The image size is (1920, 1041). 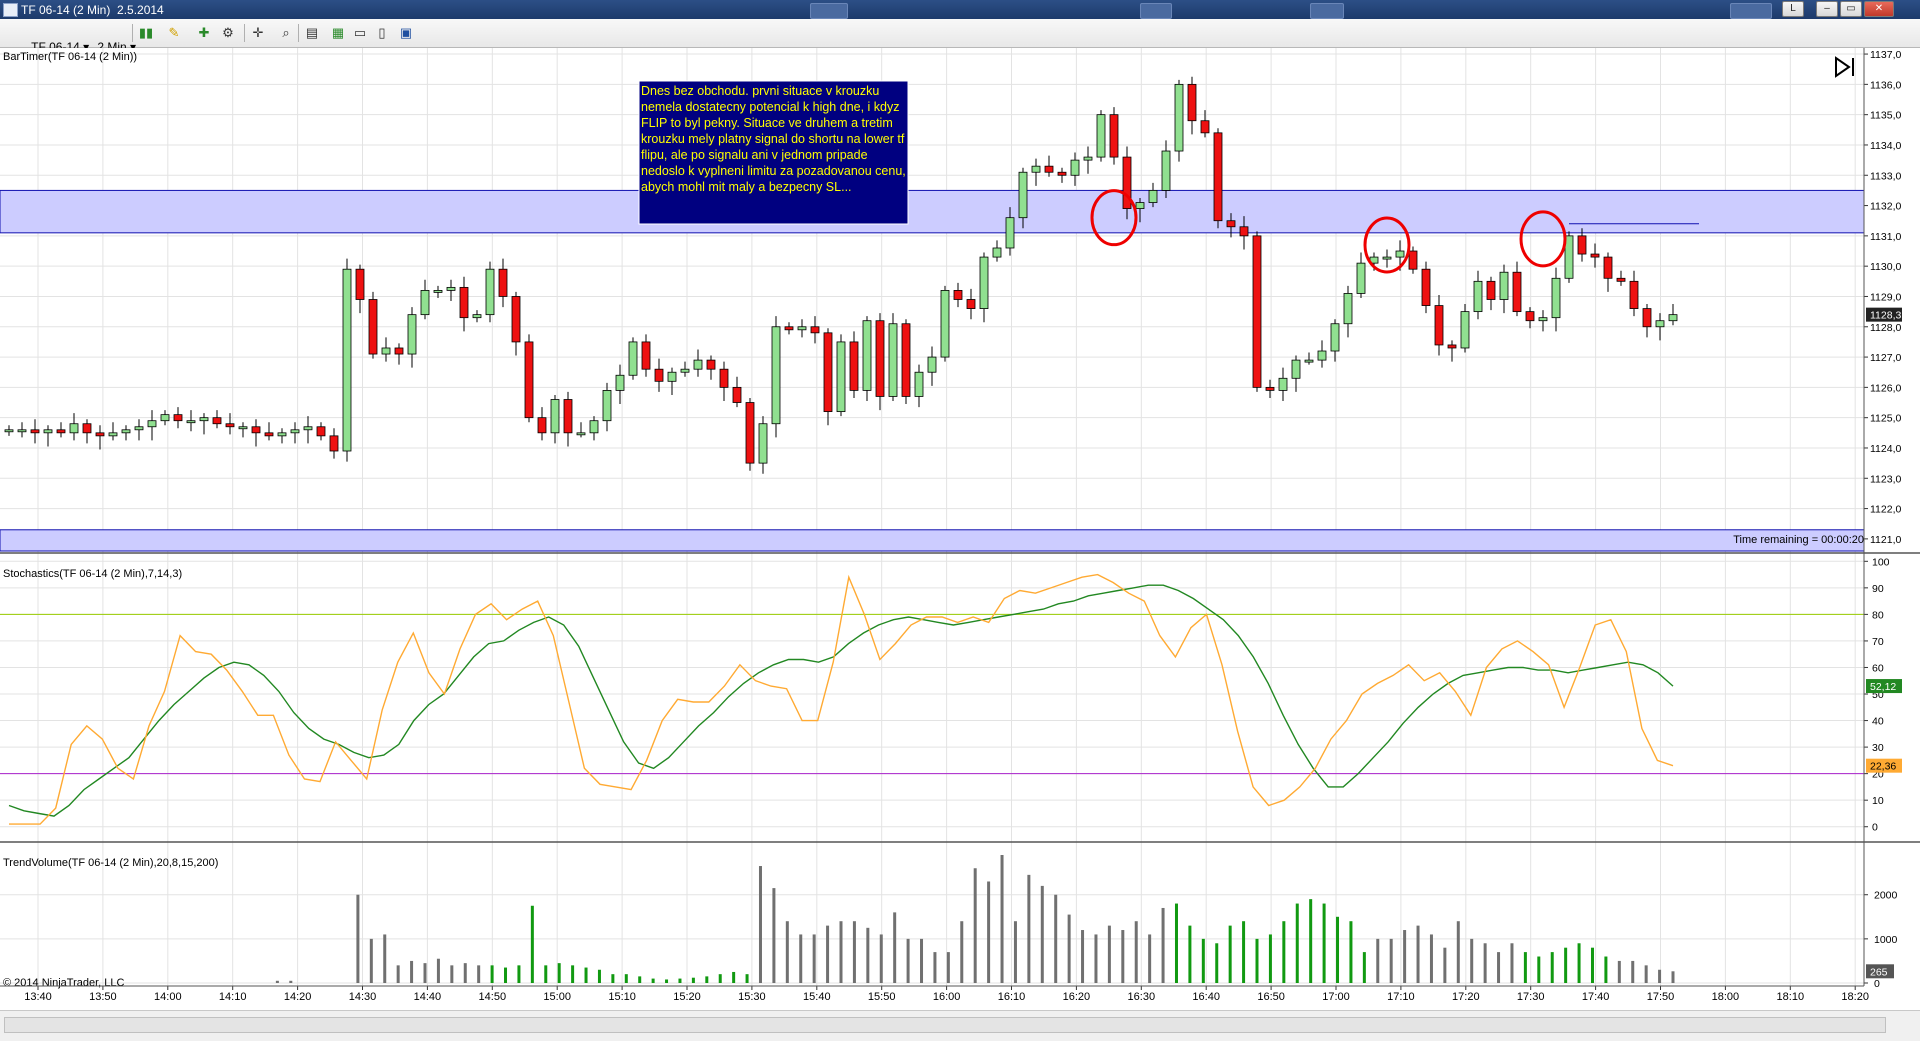 What do you see at coordinates (1878, 801) in the screenshot?
I see `stochastics-tick-label: 10` at bounding box center [1878, 801].